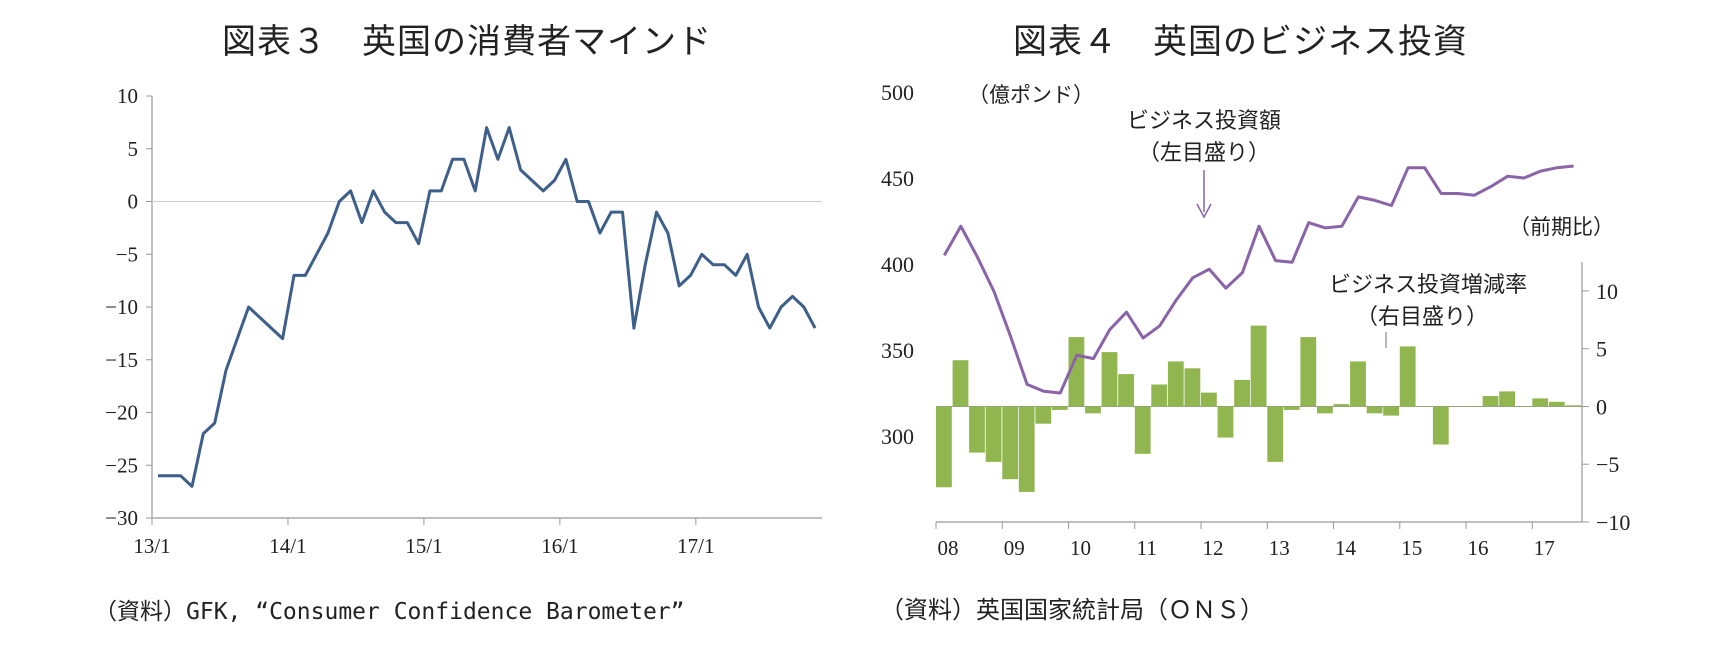 Image resolution: width=1724 pixels, height=659 pixels. I want to click on x-tick-label: 16, so click(1478, 548).